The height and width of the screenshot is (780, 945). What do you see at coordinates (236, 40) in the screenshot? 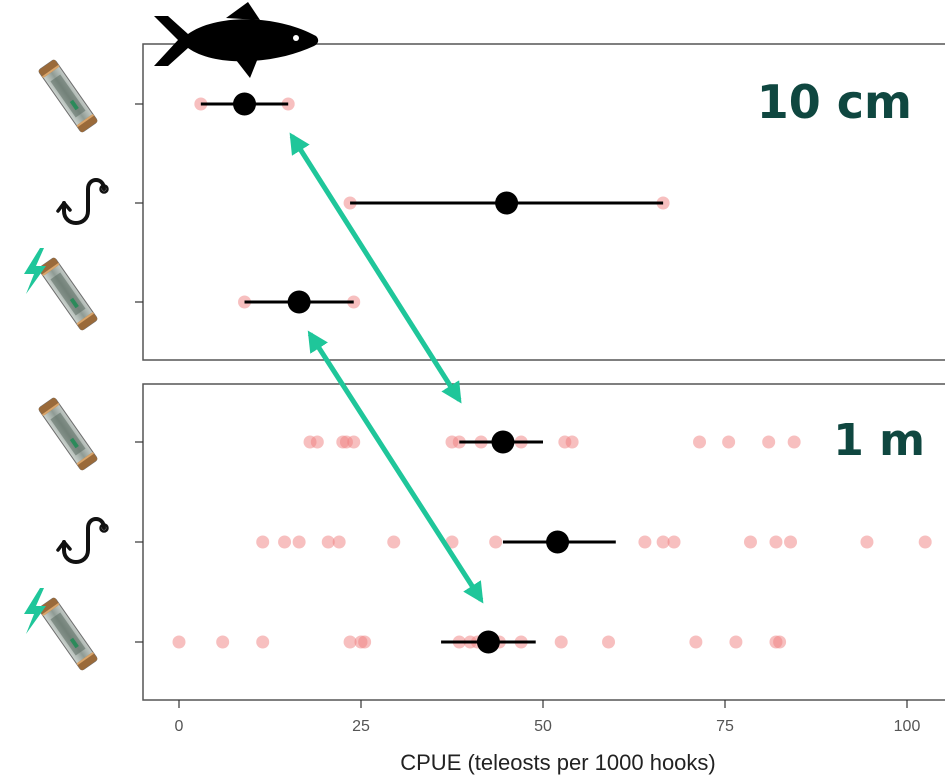
I see `tuna-fish-icon` at bounding box center [236, 40].